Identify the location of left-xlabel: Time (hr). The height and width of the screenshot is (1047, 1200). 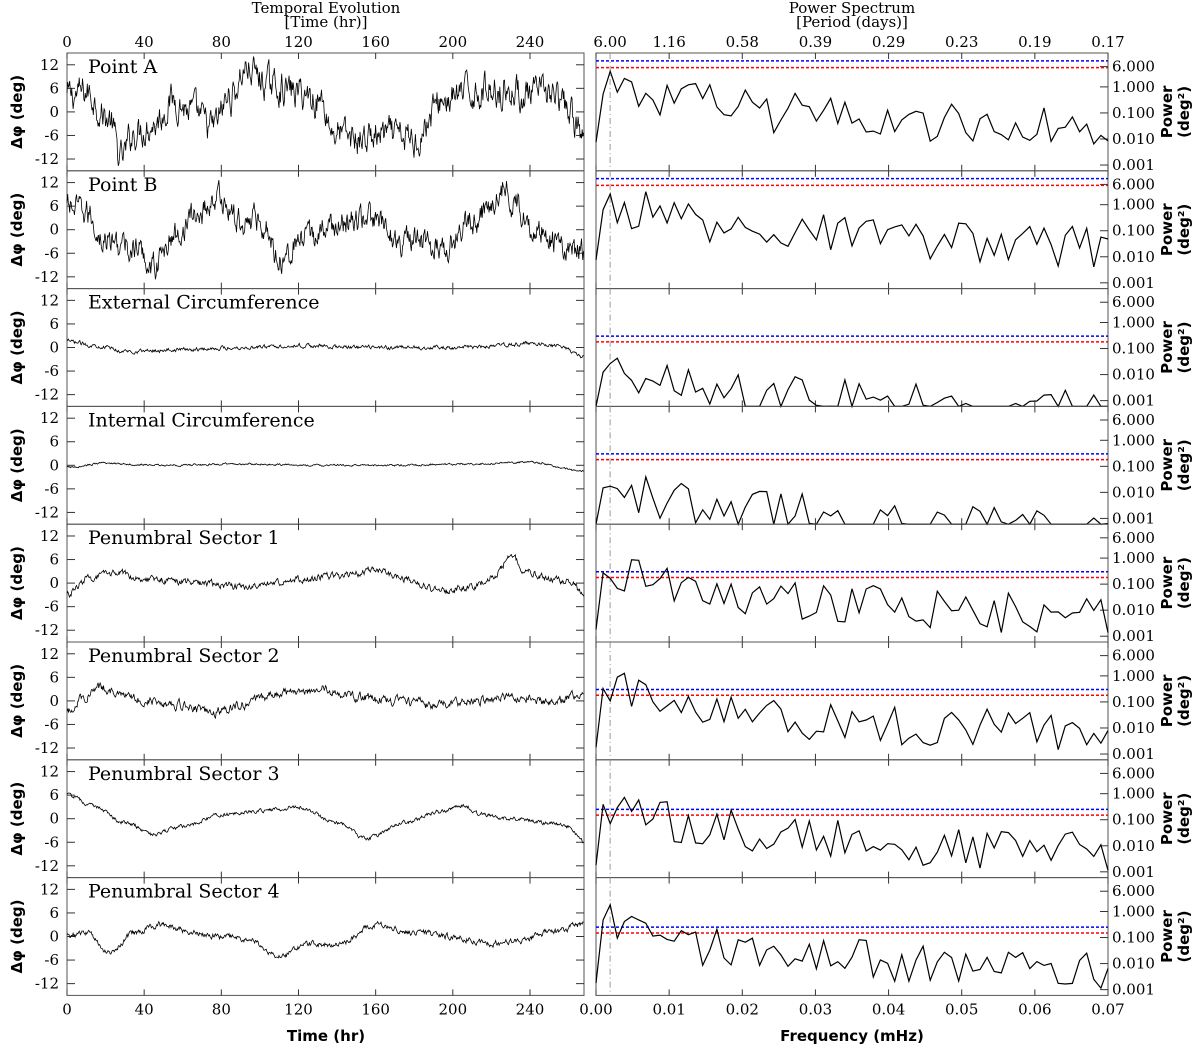
(326, 1036).